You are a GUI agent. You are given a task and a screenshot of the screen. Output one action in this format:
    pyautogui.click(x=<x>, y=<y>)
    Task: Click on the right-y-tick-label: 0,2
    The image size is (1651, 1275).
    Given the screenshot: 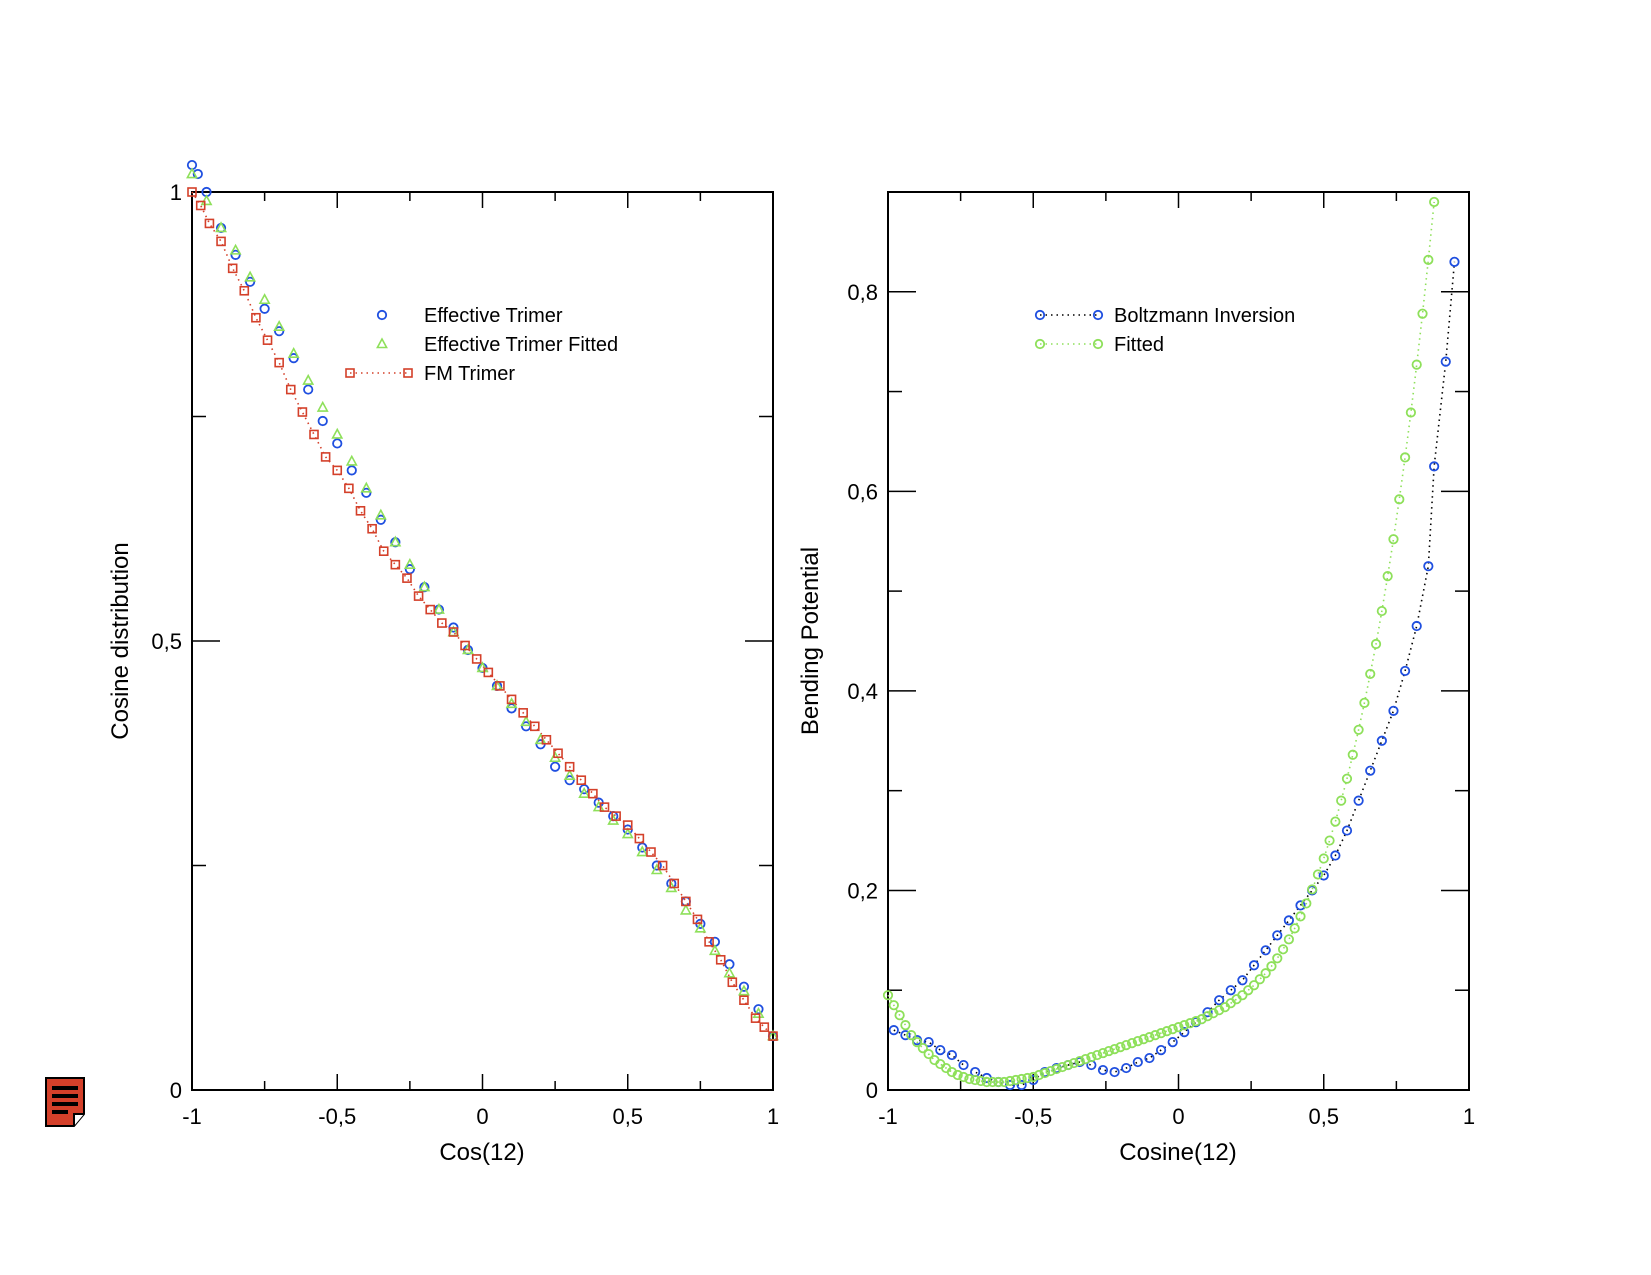 What is the action you would take?
    pyautogui.click(x=862, y=890)
    